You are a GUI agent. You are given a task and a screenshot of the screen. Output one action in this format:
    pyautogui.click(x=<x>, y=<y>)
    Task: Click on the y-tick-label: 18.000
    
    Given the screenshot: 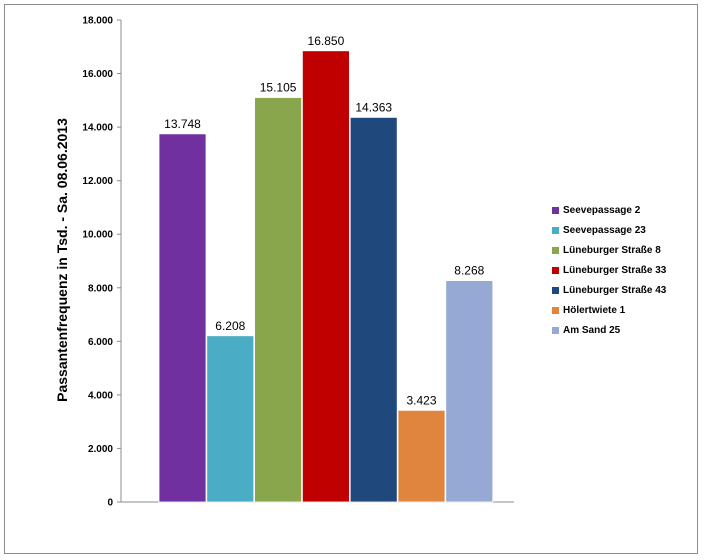 What is the action you would take?
    pyautogui.click(x=97, y=21)
    